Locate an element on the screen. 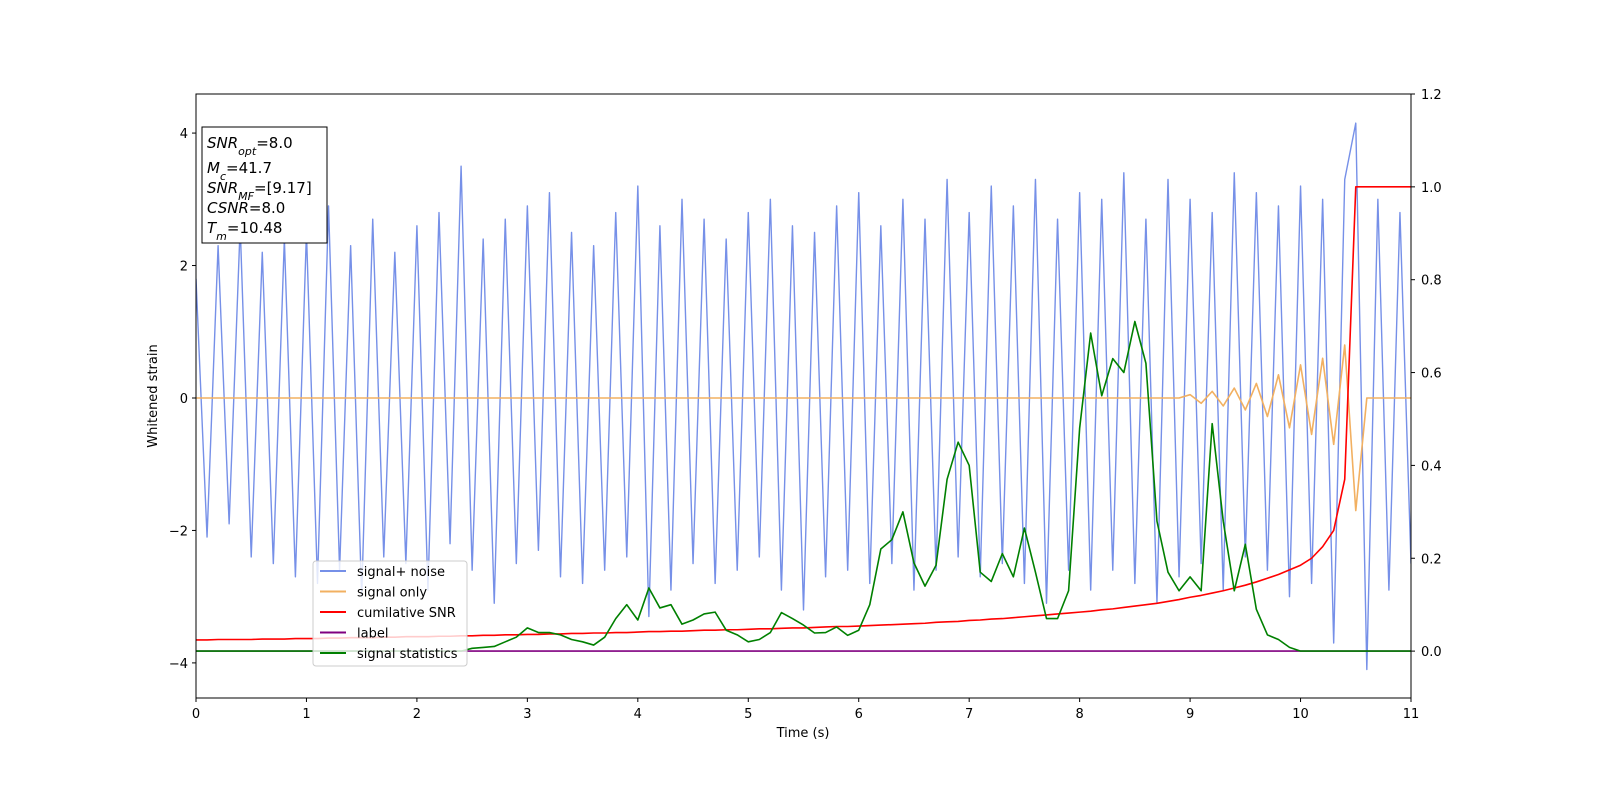 The width and height of the screenshot is (1600, 800). x-axis-label: Time (s) is located at coordinates (803, 733).